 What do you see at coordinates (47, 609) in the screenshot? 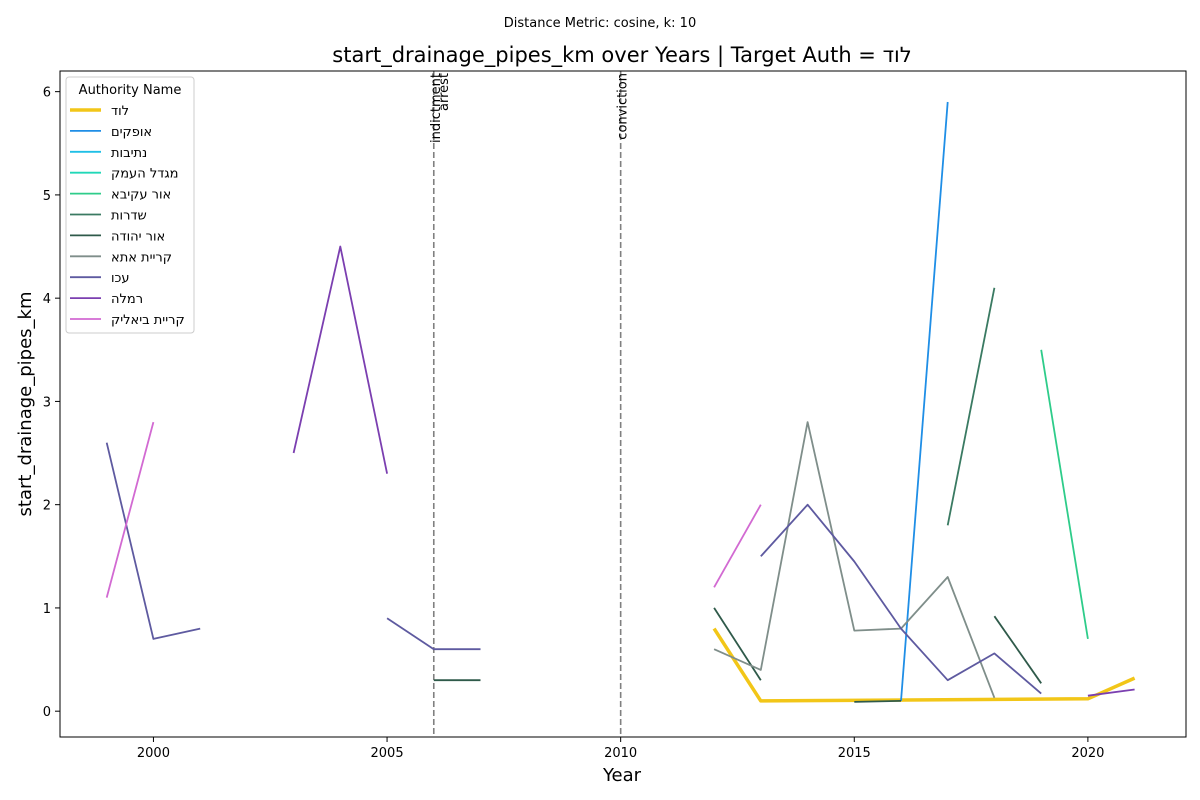
I see `y-tick-label: 1` at bounding box center [47, 609].